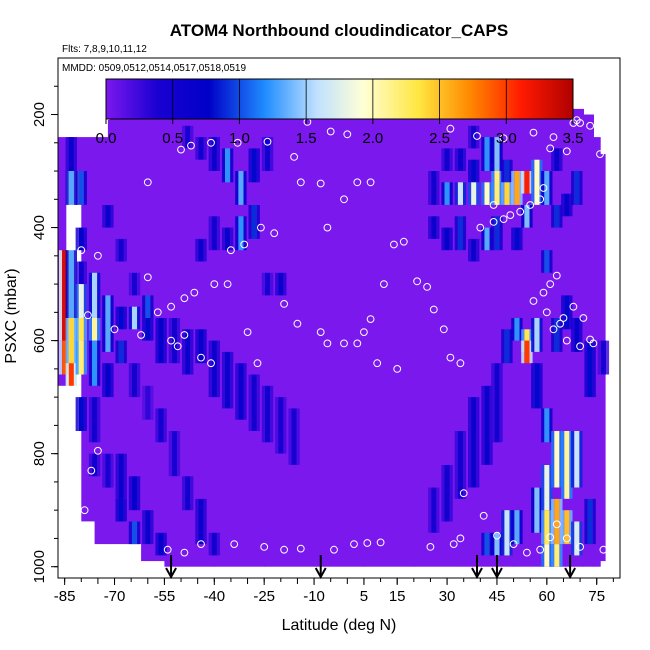 The image size is (650, 650). What do you see at coordinates (306, 138) in the screenshot?
I see `colorbar-tick-label: 1.5` at bounding box center [306, 138].